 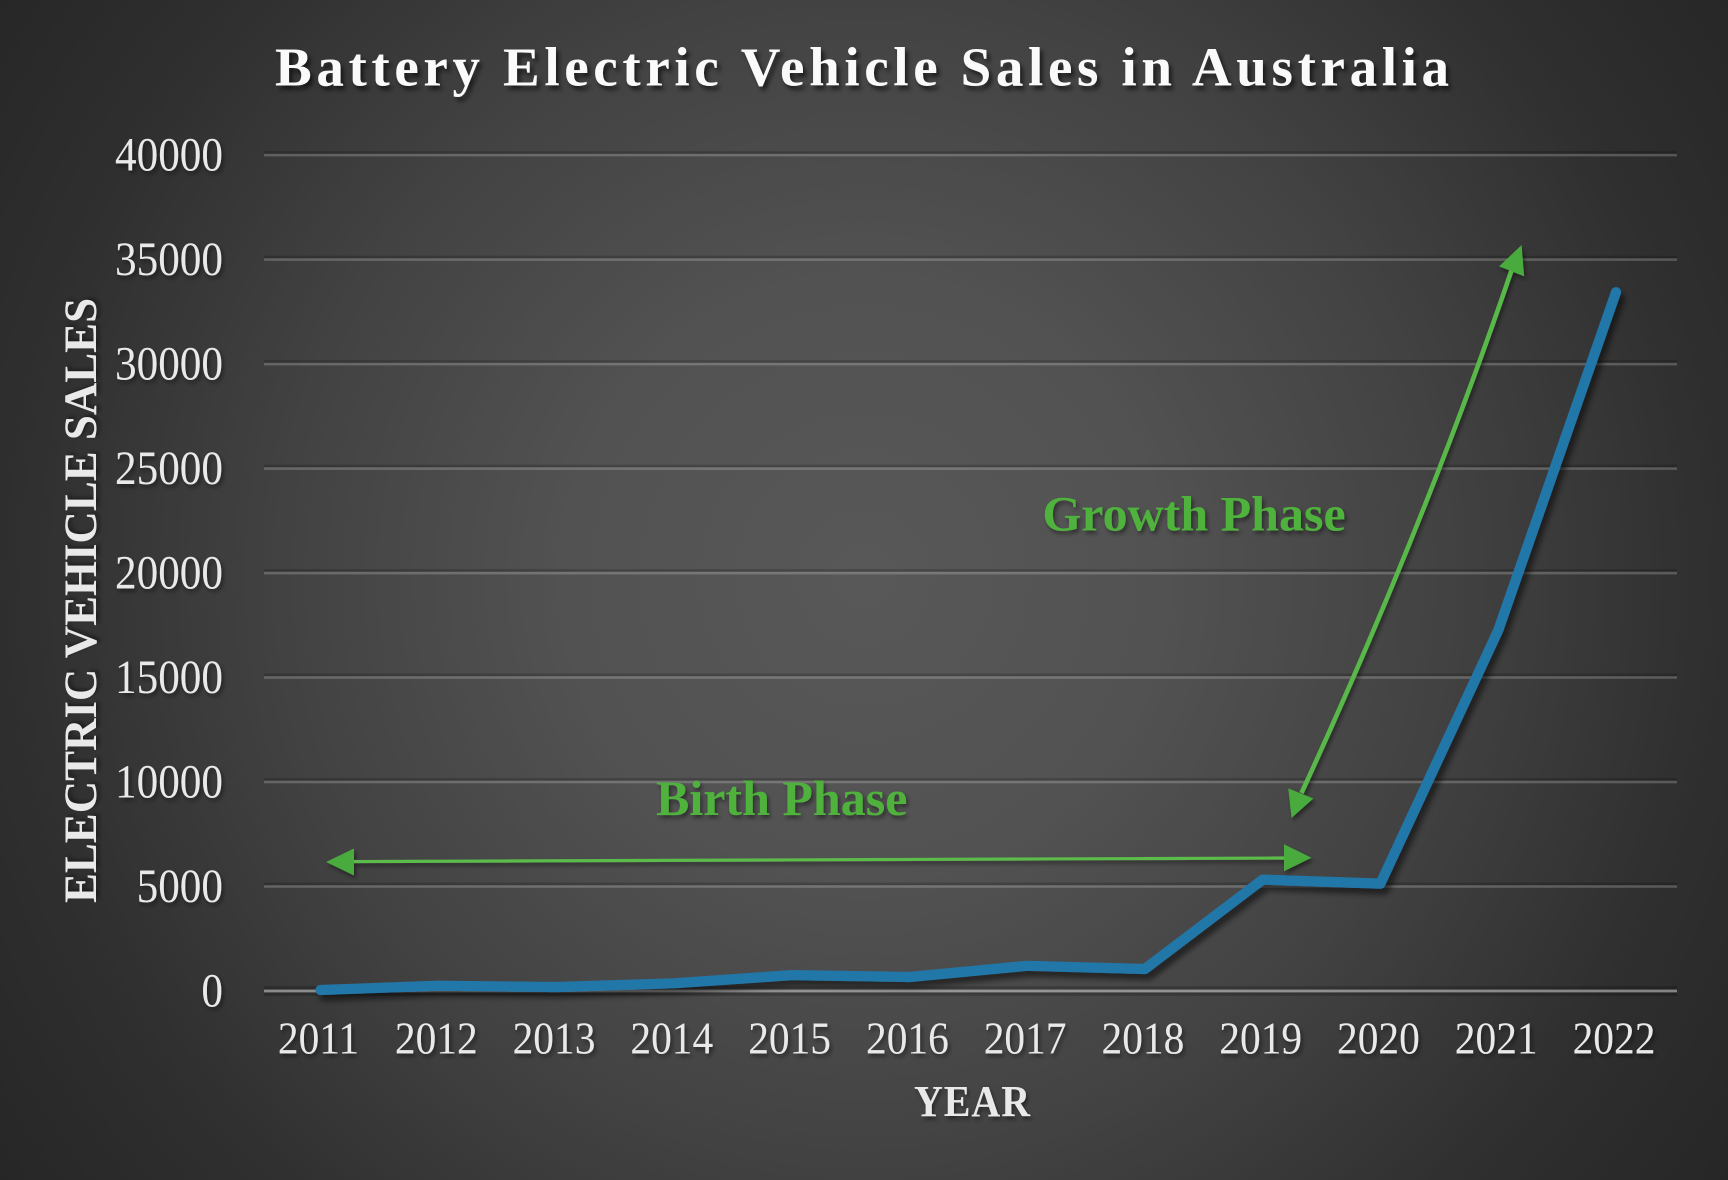 I want to click on svg-text: 2015, so click(x=789, y=1039).